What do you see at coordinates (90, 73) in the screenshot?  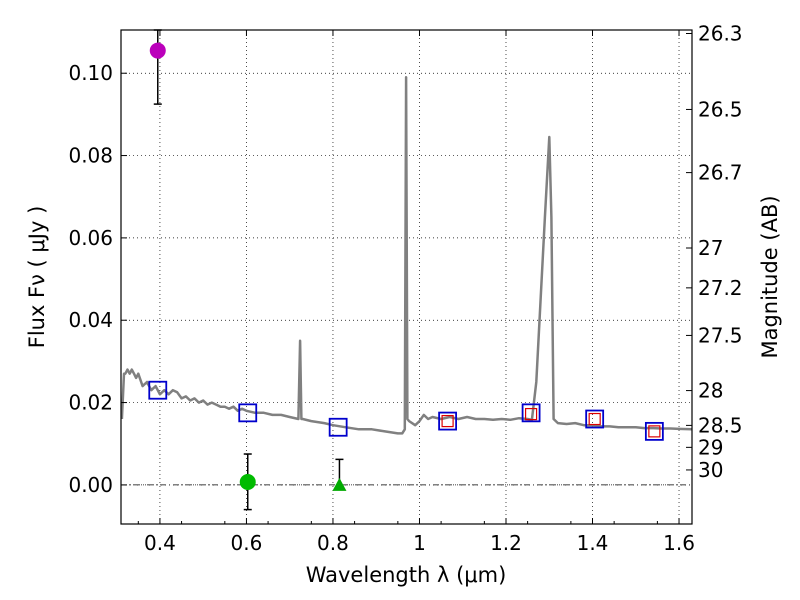 I see `y-tick-label: 0.10` at bounding box center [90, 73].